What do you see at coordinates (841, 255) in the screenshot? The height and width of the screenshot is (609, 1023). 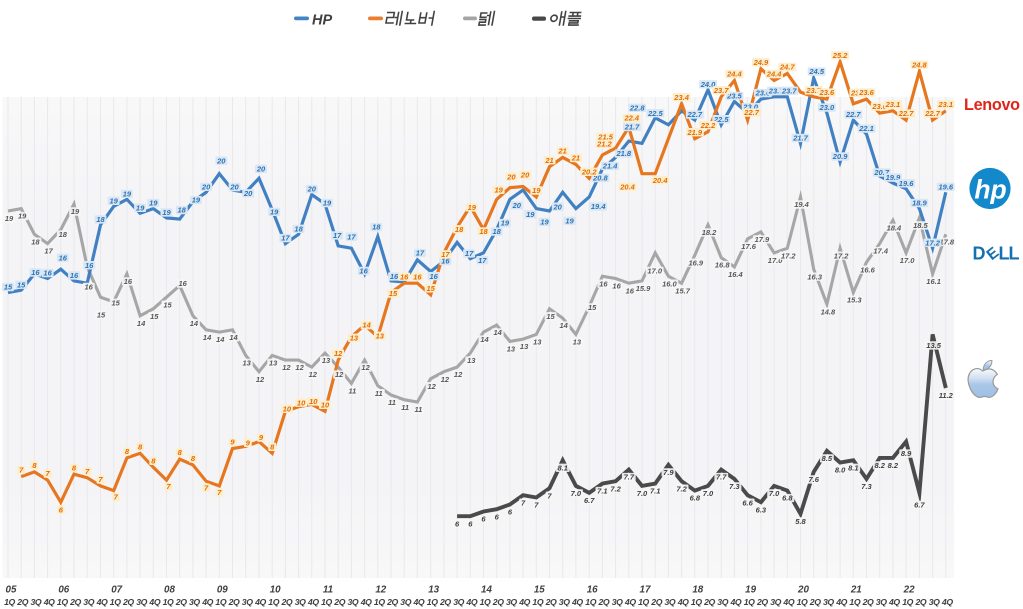 I see `svg-text: 17.2` at bounding box center [841, 255].